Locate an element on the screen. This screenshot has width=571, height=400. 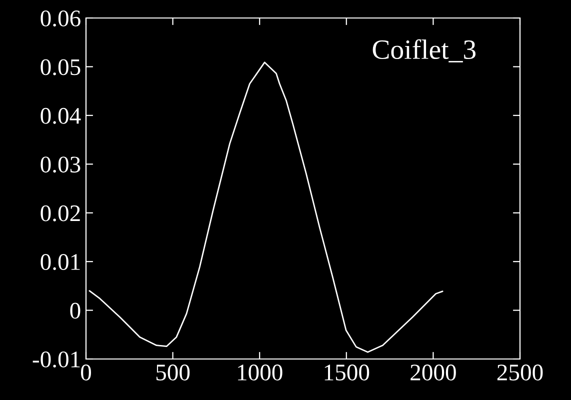
x-tick-label: 2500 is located at coordinates (520, 372).